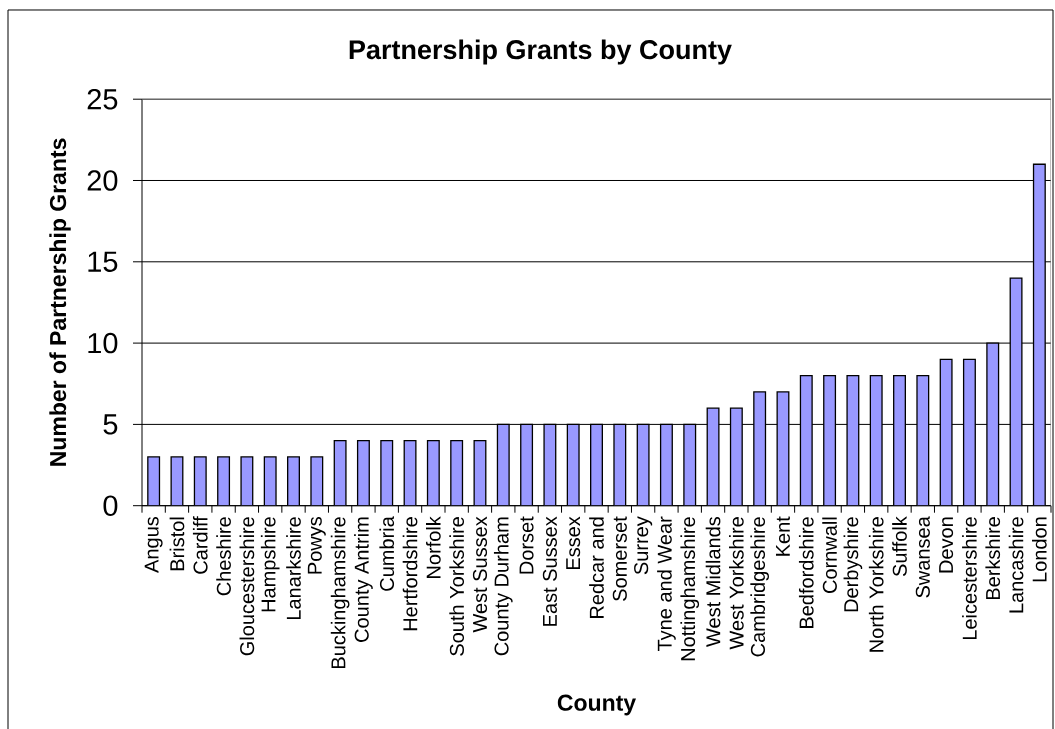  Describe the element at coordinates (853, 564) in the screenshot. I see `x-tick-label: Derbyshire` at that location.